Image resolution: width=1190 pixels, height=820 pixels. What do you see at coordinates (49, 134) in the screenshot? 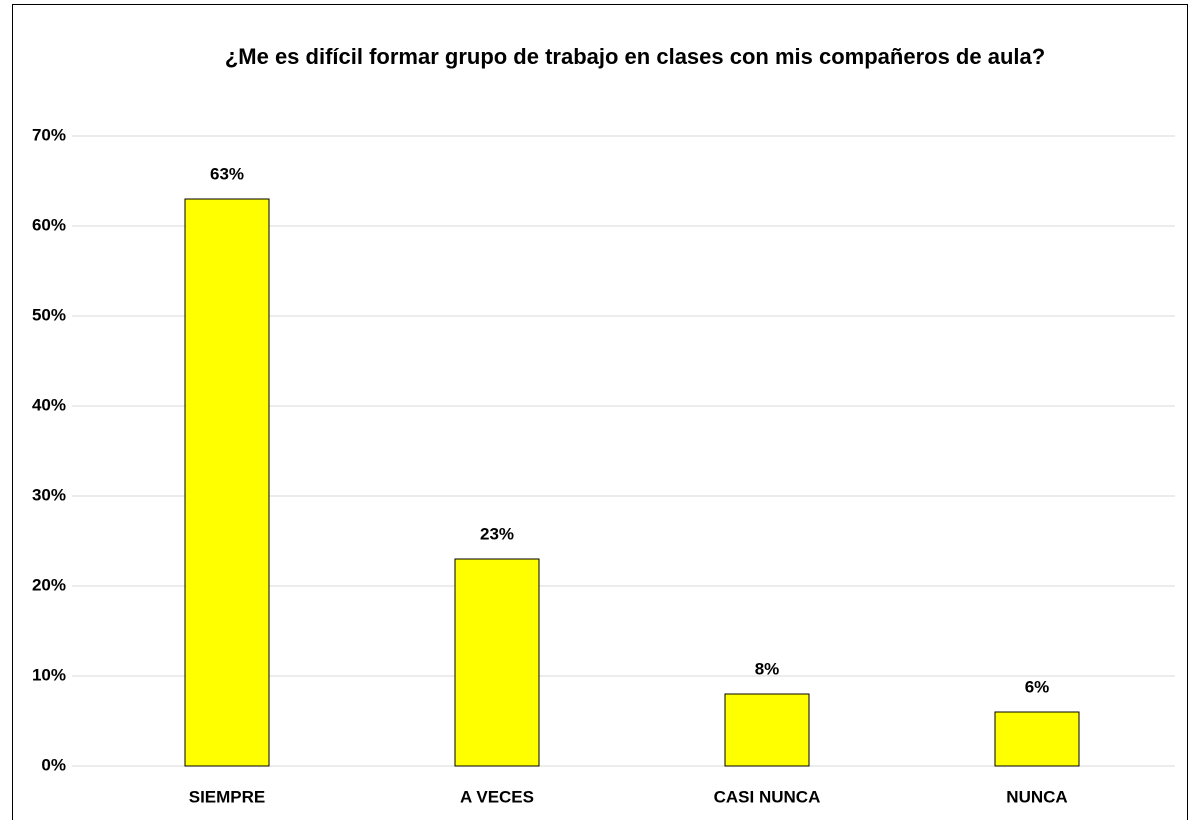
I see `y-tick-label: 70%` at bounding box center [49, 134].